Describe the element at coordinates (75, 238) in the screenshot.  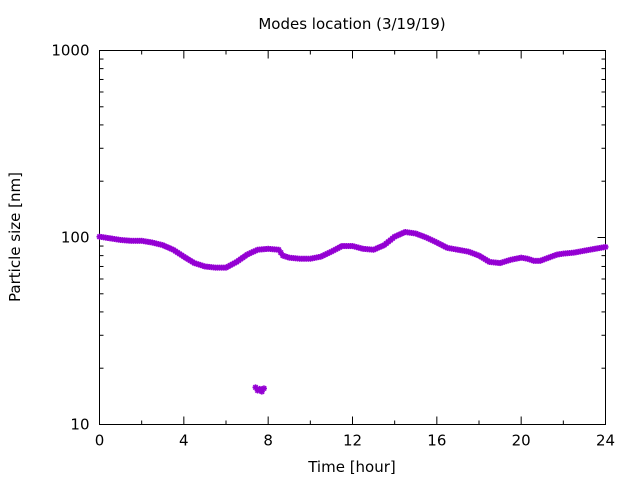
I see `y-tick-label: 100` at that location.